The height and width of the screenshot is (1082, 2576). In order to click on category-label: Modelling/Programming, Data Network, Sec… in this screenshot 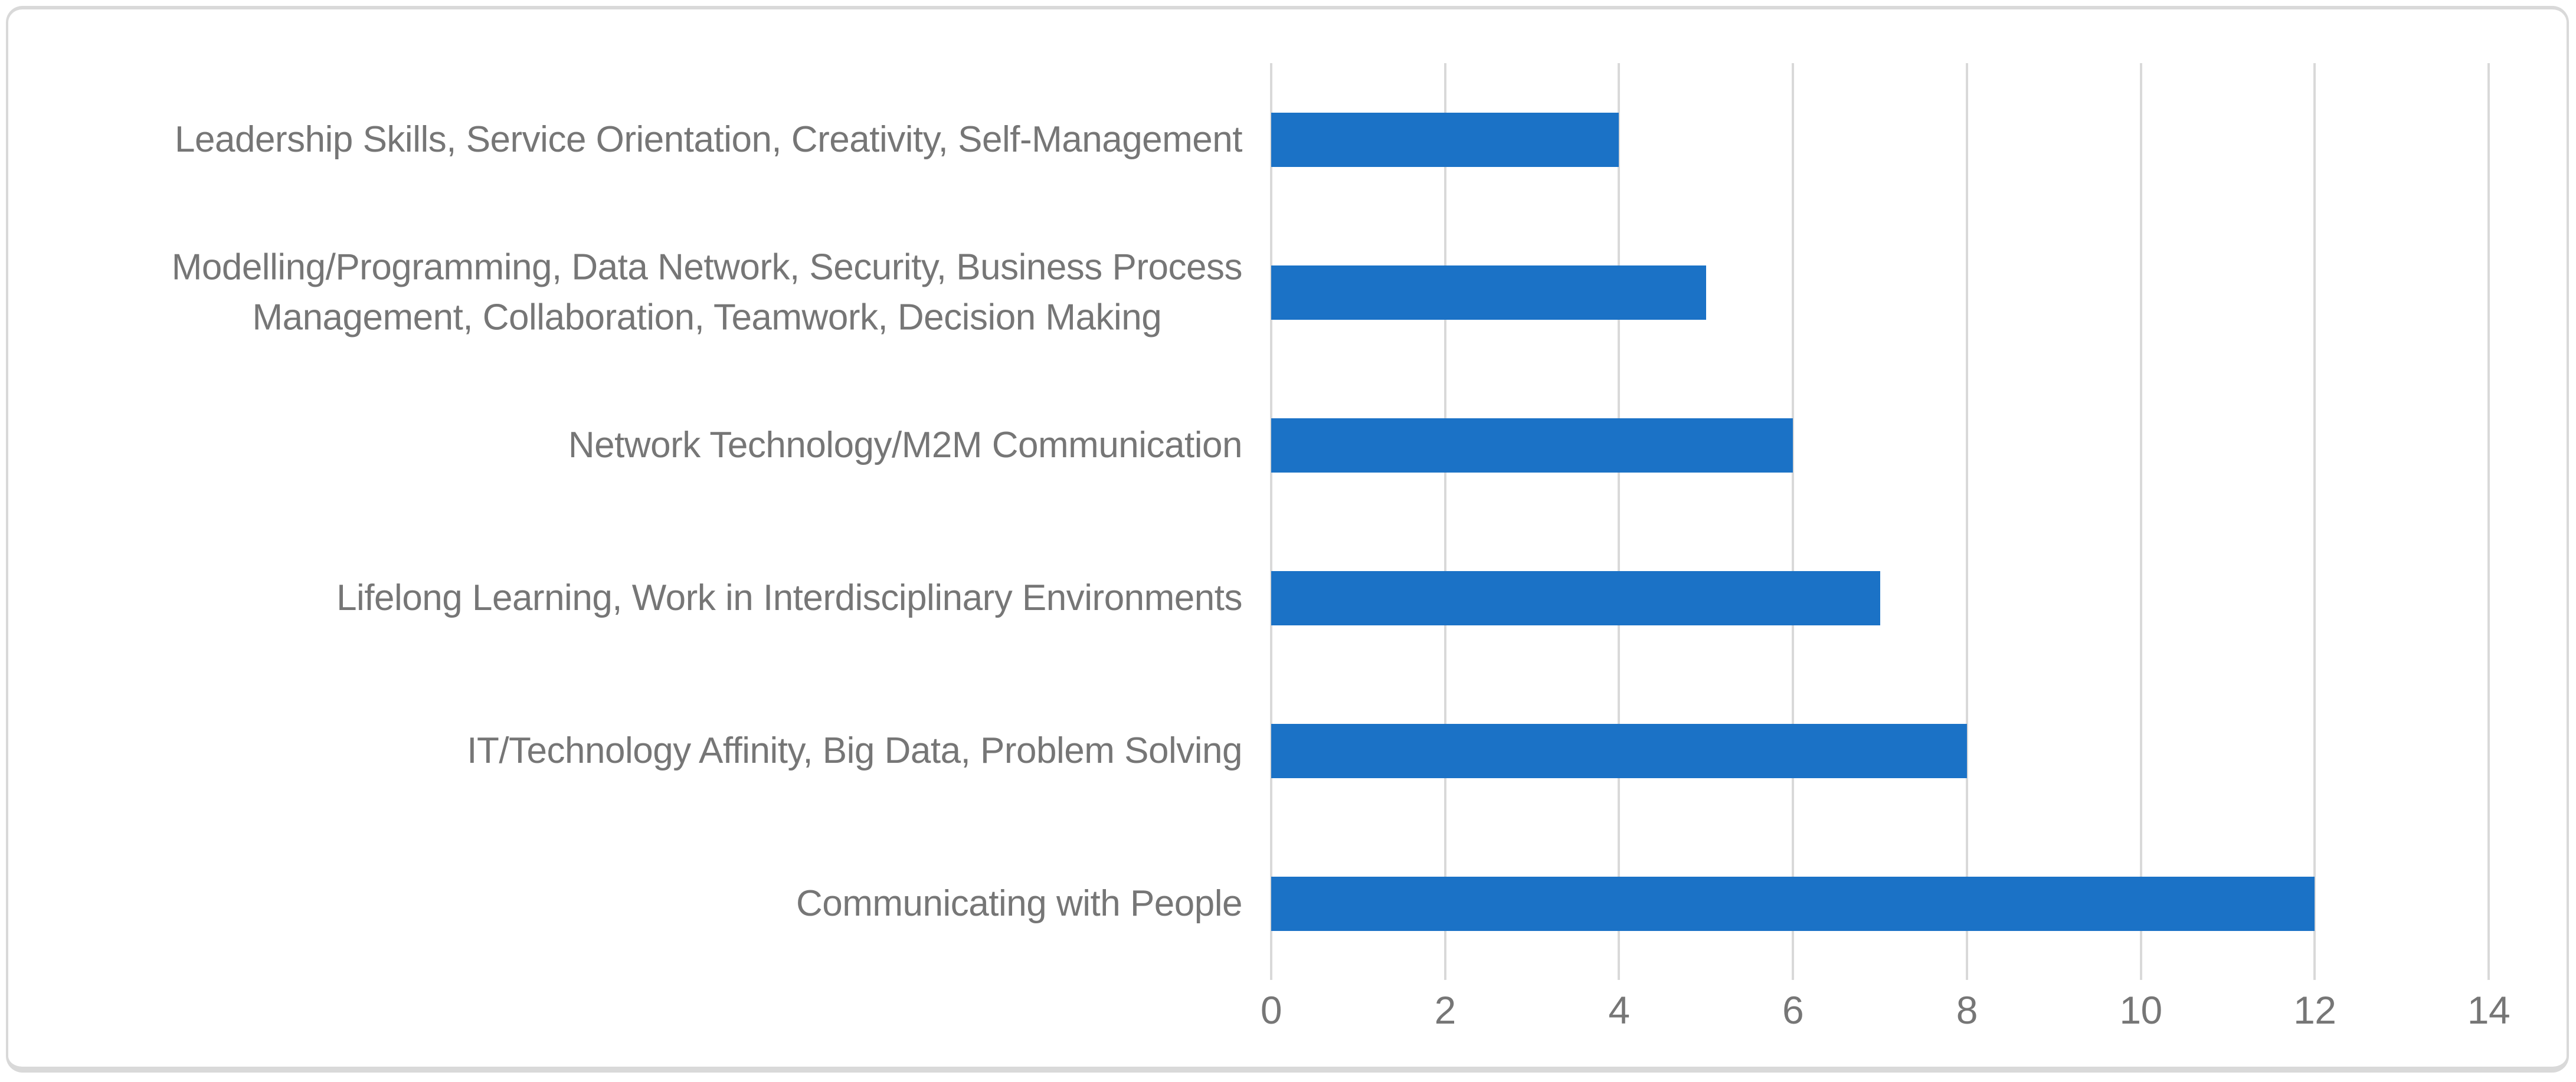, I will do `click(707, 292)`.